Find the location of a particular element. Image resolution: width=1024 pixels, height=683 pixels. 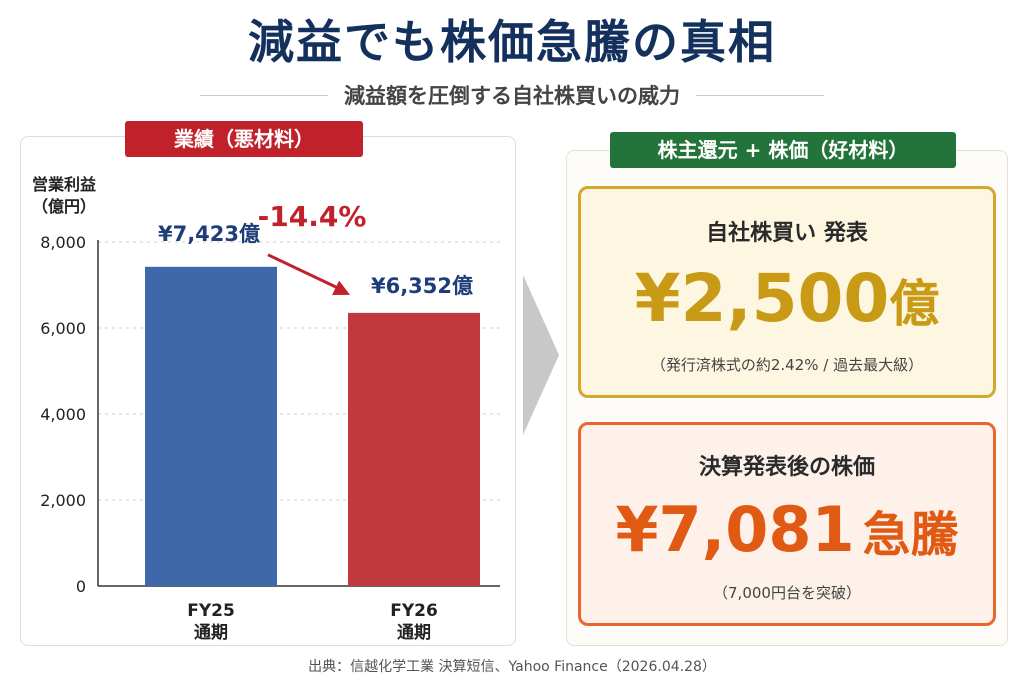

y-tick-label: 6,000 is located at coordinates (63, 328).